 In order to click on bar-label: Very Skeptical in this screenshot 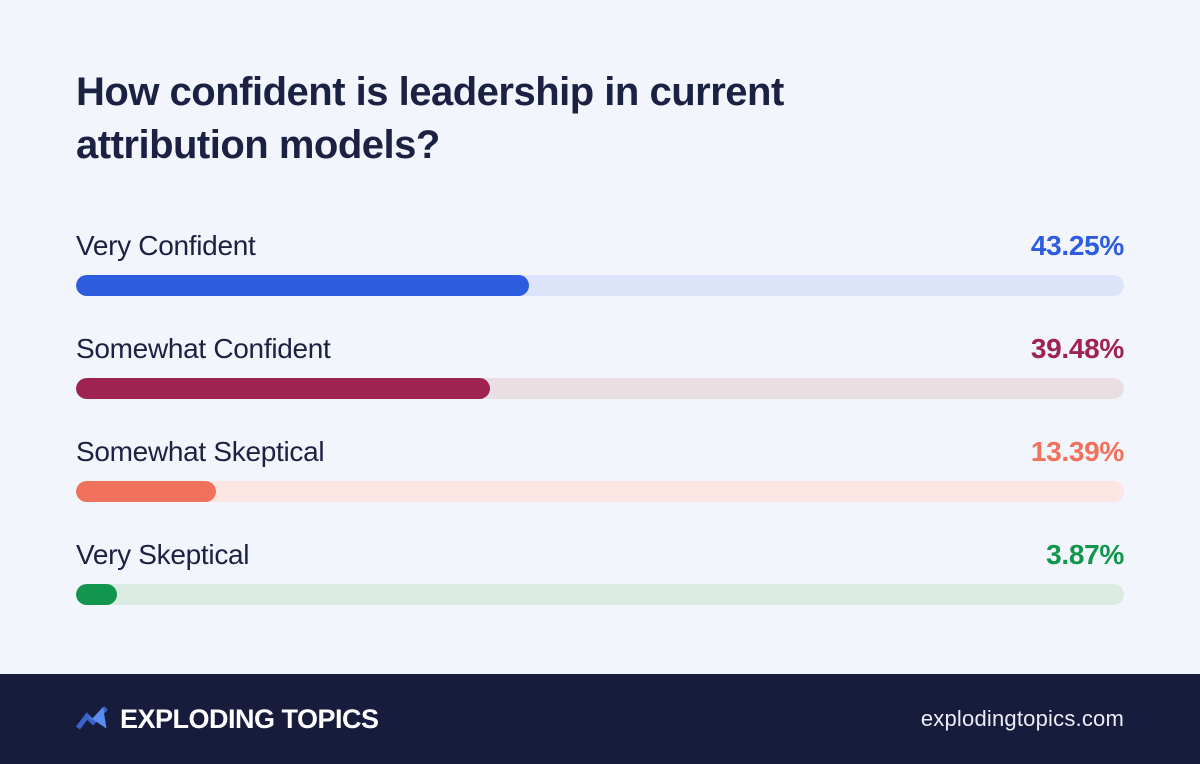, I will do `click(163, 555)`.